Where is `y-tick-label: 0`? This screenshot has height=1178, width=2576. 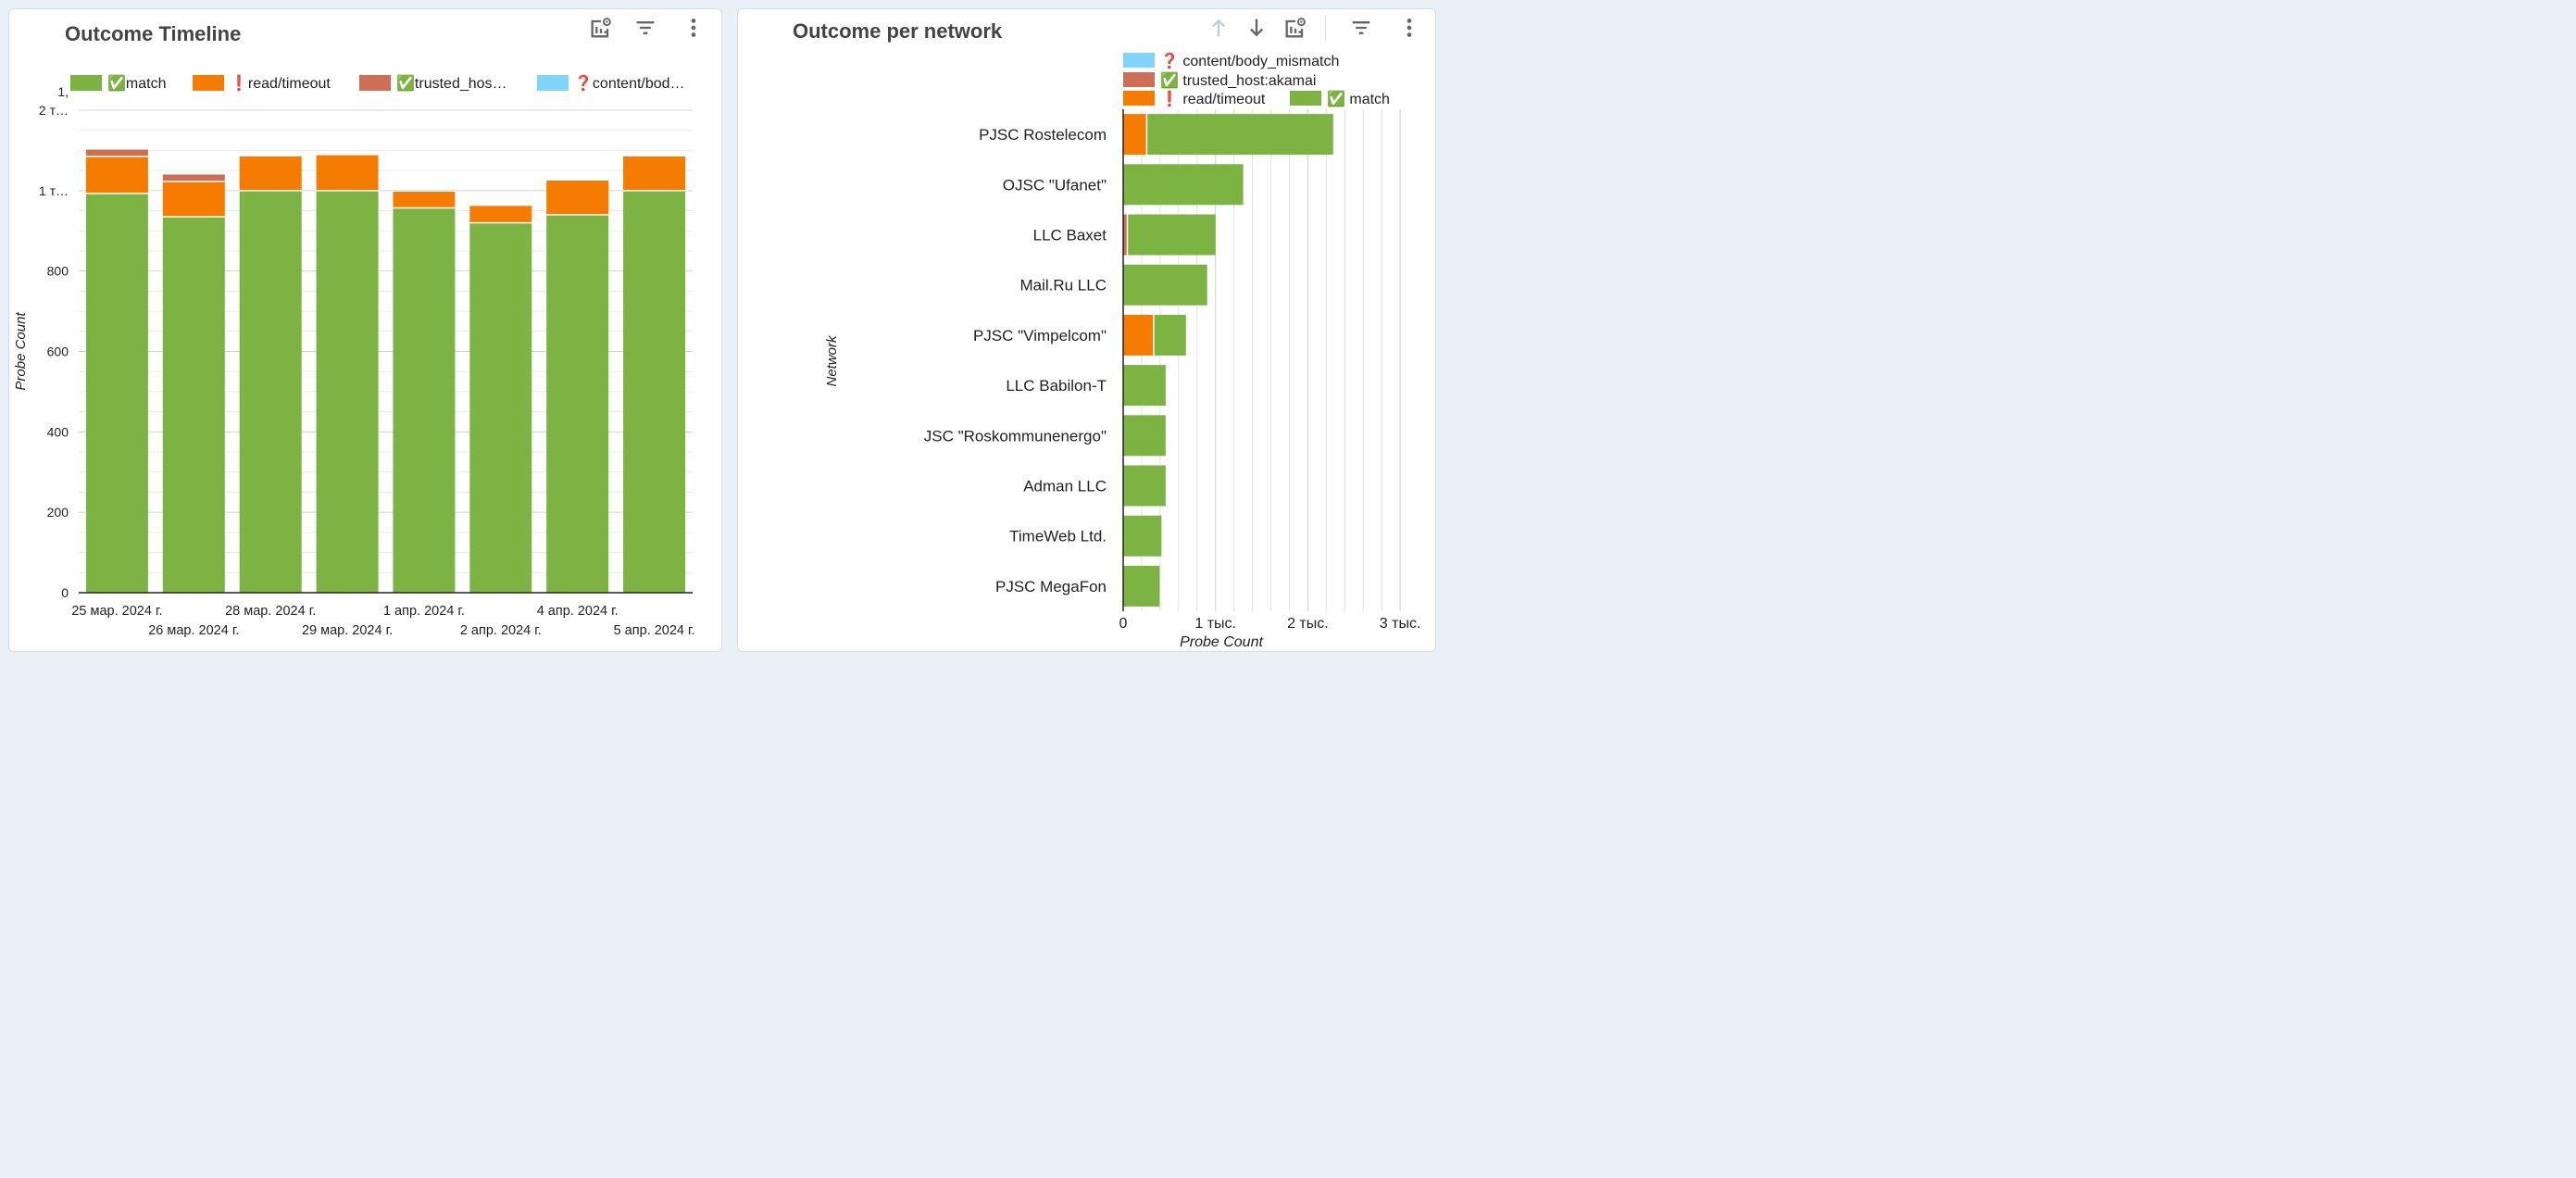
y-tick-label: 0 is located at coordinates (65, 592).